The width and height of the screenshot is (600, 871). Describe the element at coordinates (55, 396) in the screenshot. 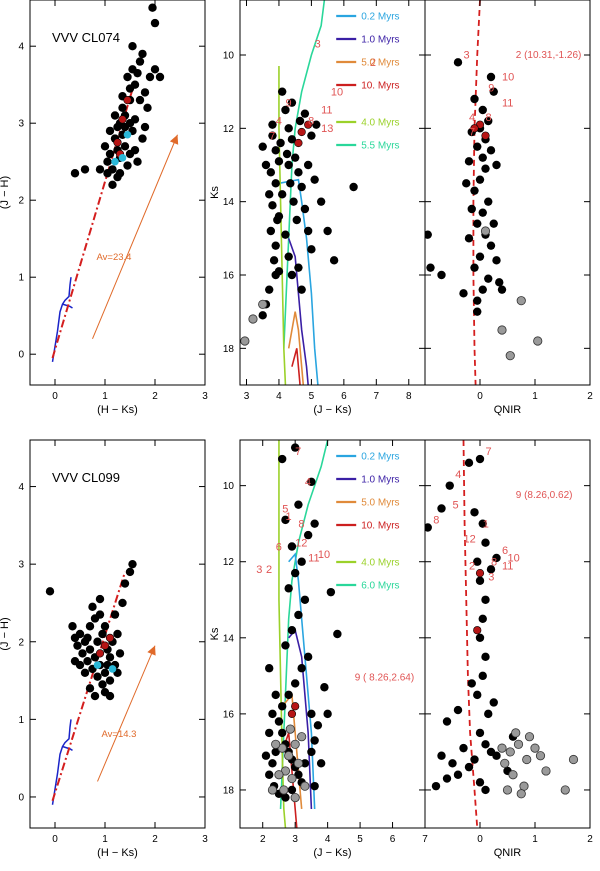

I see `r0-p0-xtick-label-0: 0` at that location.